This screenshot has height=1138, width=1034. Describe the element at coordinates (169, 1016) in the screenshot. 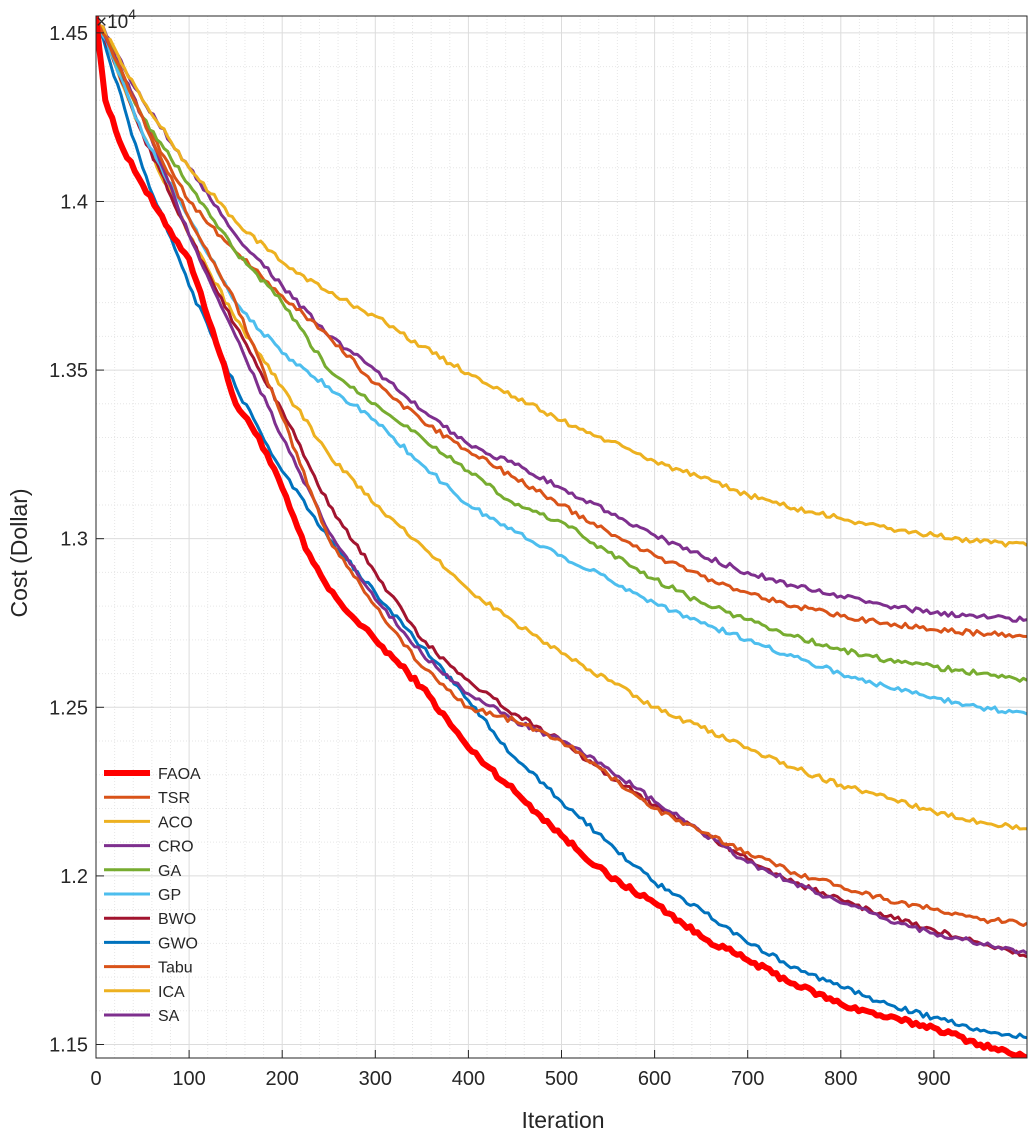

I see `legend-label-sa: SA` at that location.